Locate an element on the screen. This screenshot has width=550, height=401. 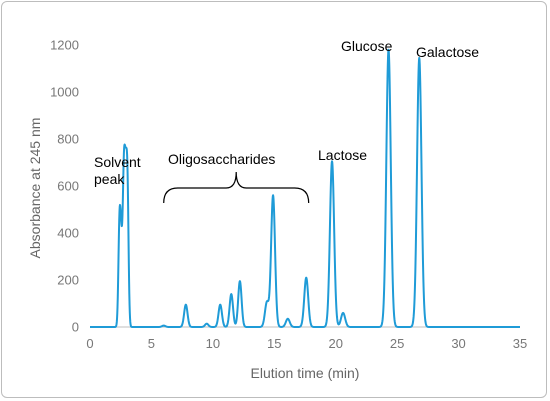
y-tick-label: 1000 is located at coordinates (64, 92).